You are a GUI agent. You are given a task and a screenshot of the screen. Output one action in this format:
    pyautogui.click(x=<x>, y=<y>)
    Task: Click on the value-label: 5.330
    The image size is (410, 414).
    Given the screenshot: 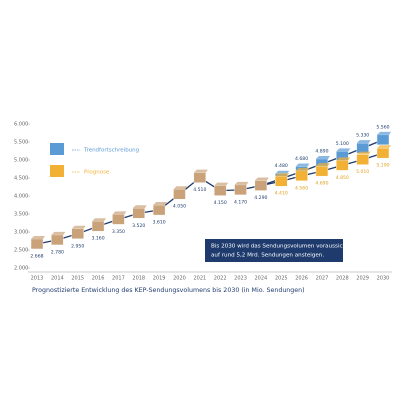 What is the action you would take?
    pyautogui.click(x=362, y=136)
    